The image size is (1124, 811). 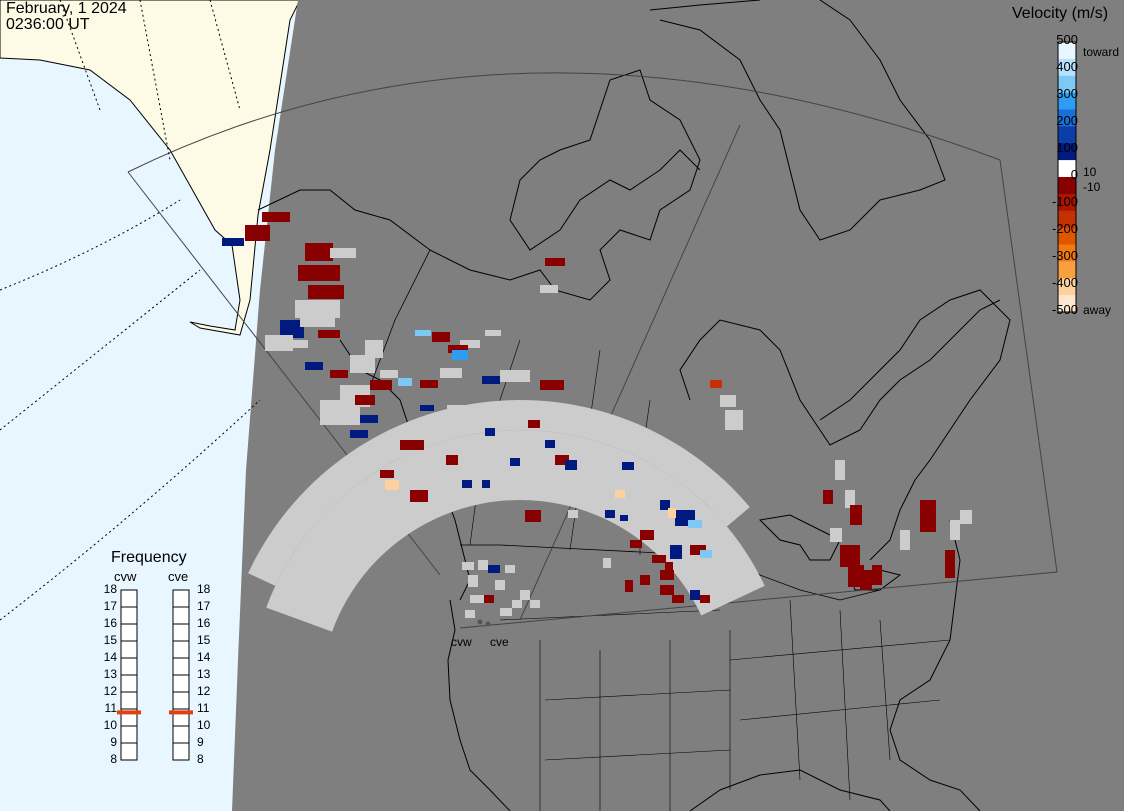 What do you see at coordinates (204, 657) in the screenshot?
I see `cve-frequency-tick: 14` at bounding box center [204, 657].